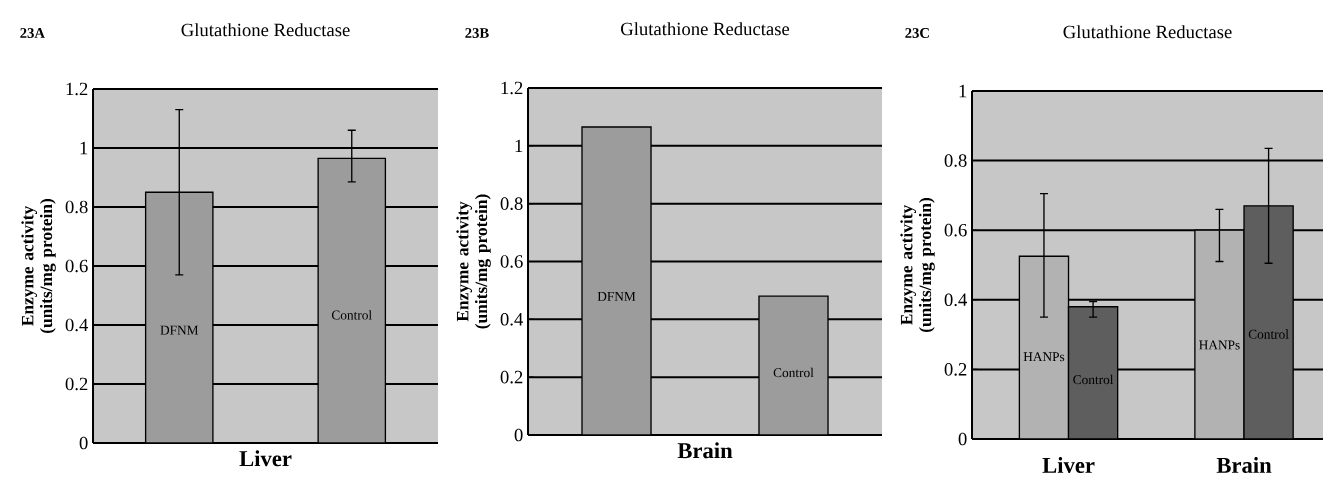 Image resolution: width=1331 pixels, height=499 pixels. I want to click on series-label: Control, so click(1093, 379).